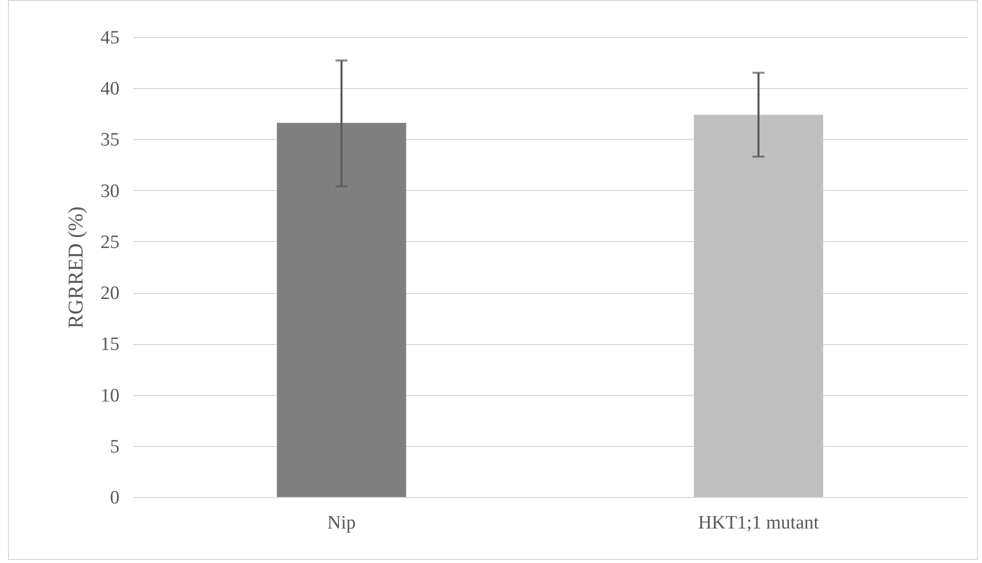 Image resolution: width=982 pixels, height=563 pixels. What do you see at coordinates (110, 89) in the screenshot?
I see `y-tick-label: 40` at bounding box center [110, 89].